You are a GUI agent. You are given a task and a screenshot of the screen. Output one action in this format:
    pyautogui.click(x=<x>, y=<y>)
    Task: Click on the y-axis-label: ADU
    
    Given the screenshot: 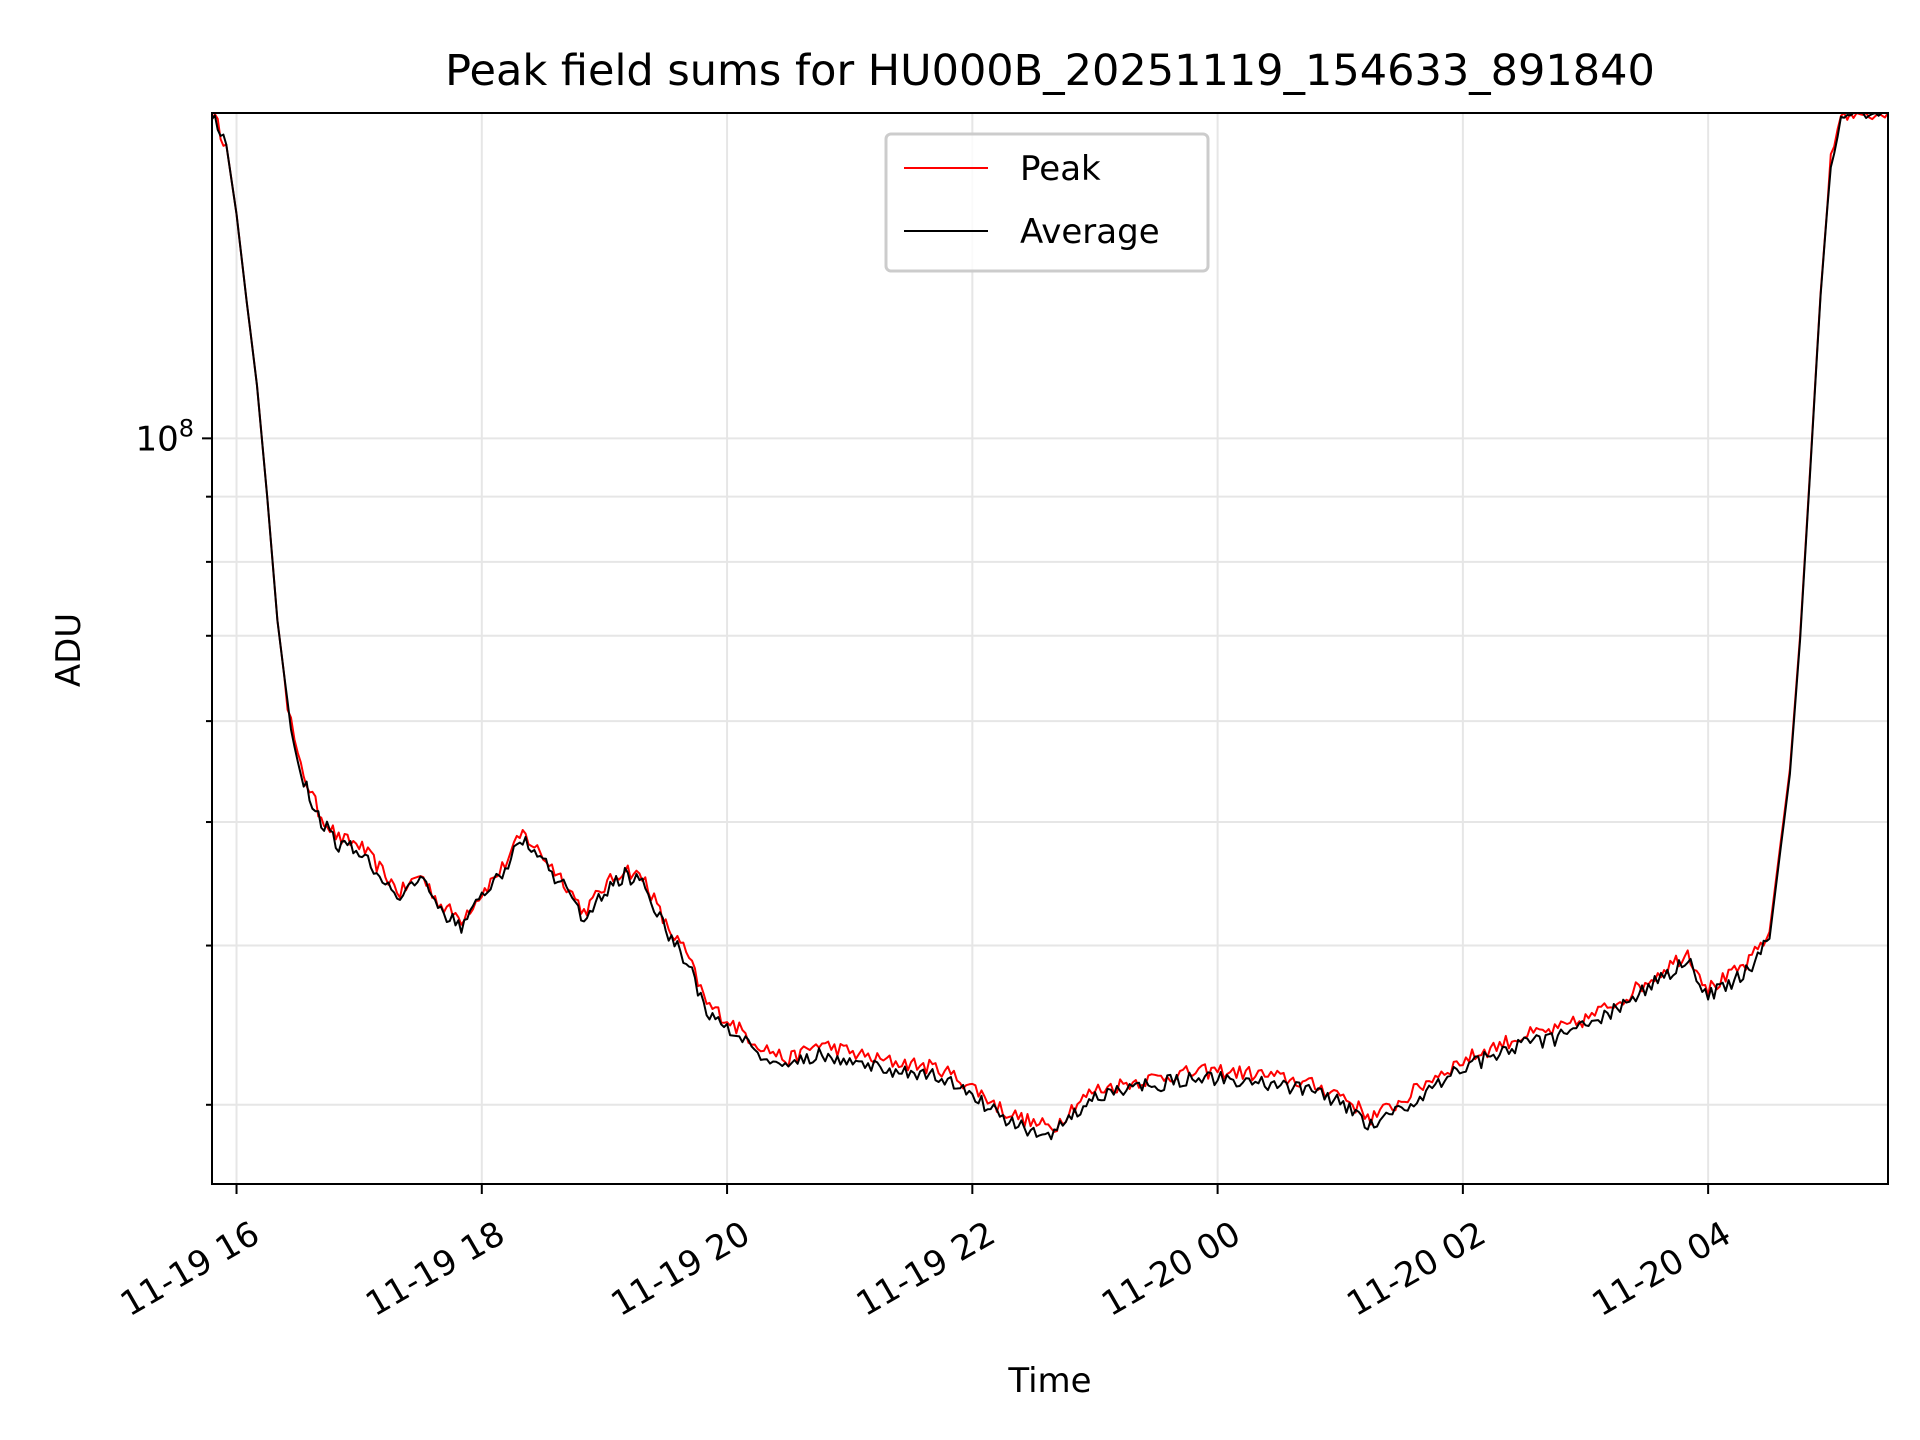 What is the action you would take?
    pyautogui.click(x=69, y=650)
    